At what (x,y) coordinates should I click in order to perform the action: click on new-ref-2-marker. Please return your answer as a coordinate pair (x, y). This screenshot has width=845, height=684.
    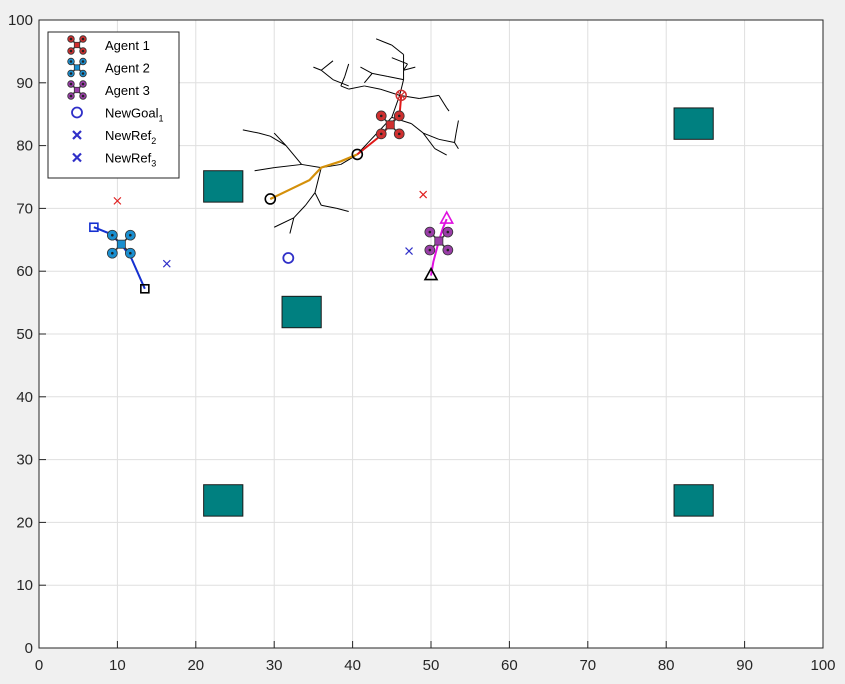
    Looking at the image, I should click on (166, 263).